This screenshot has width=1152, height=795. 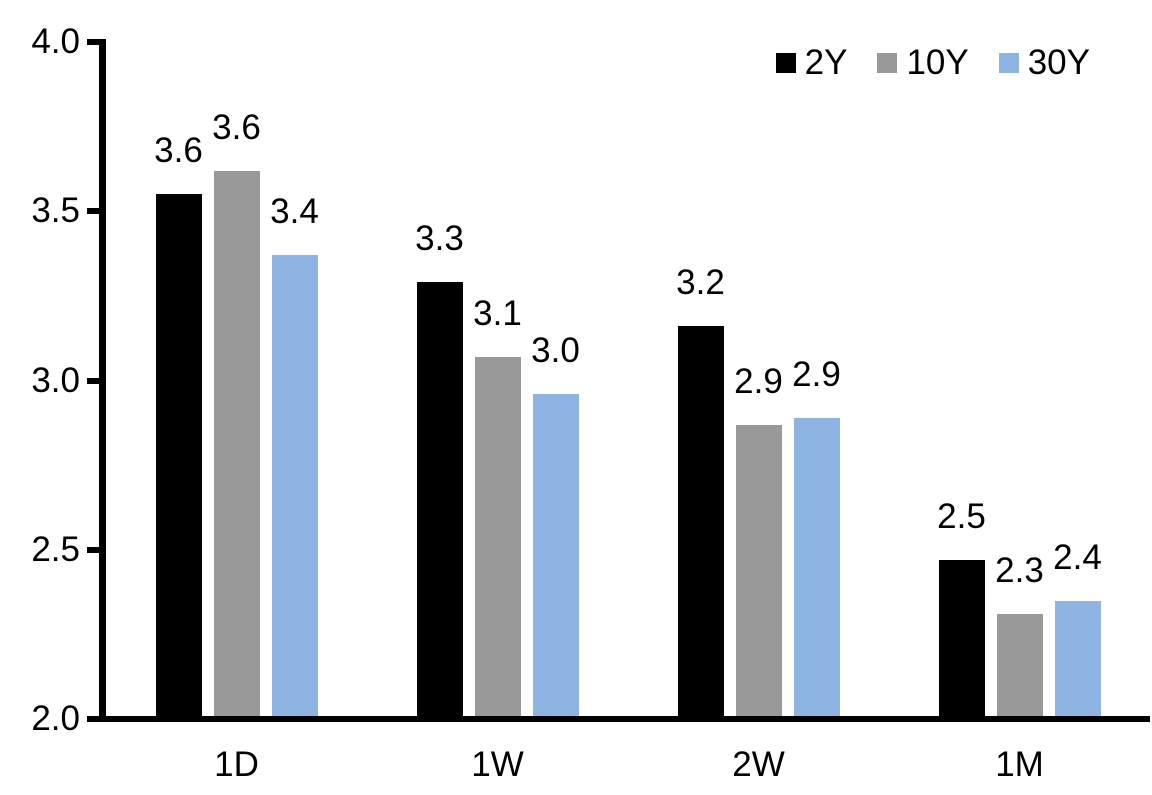 I want to click on bar-label-30y-1m: 2.4, so click(x=1077, y=557).